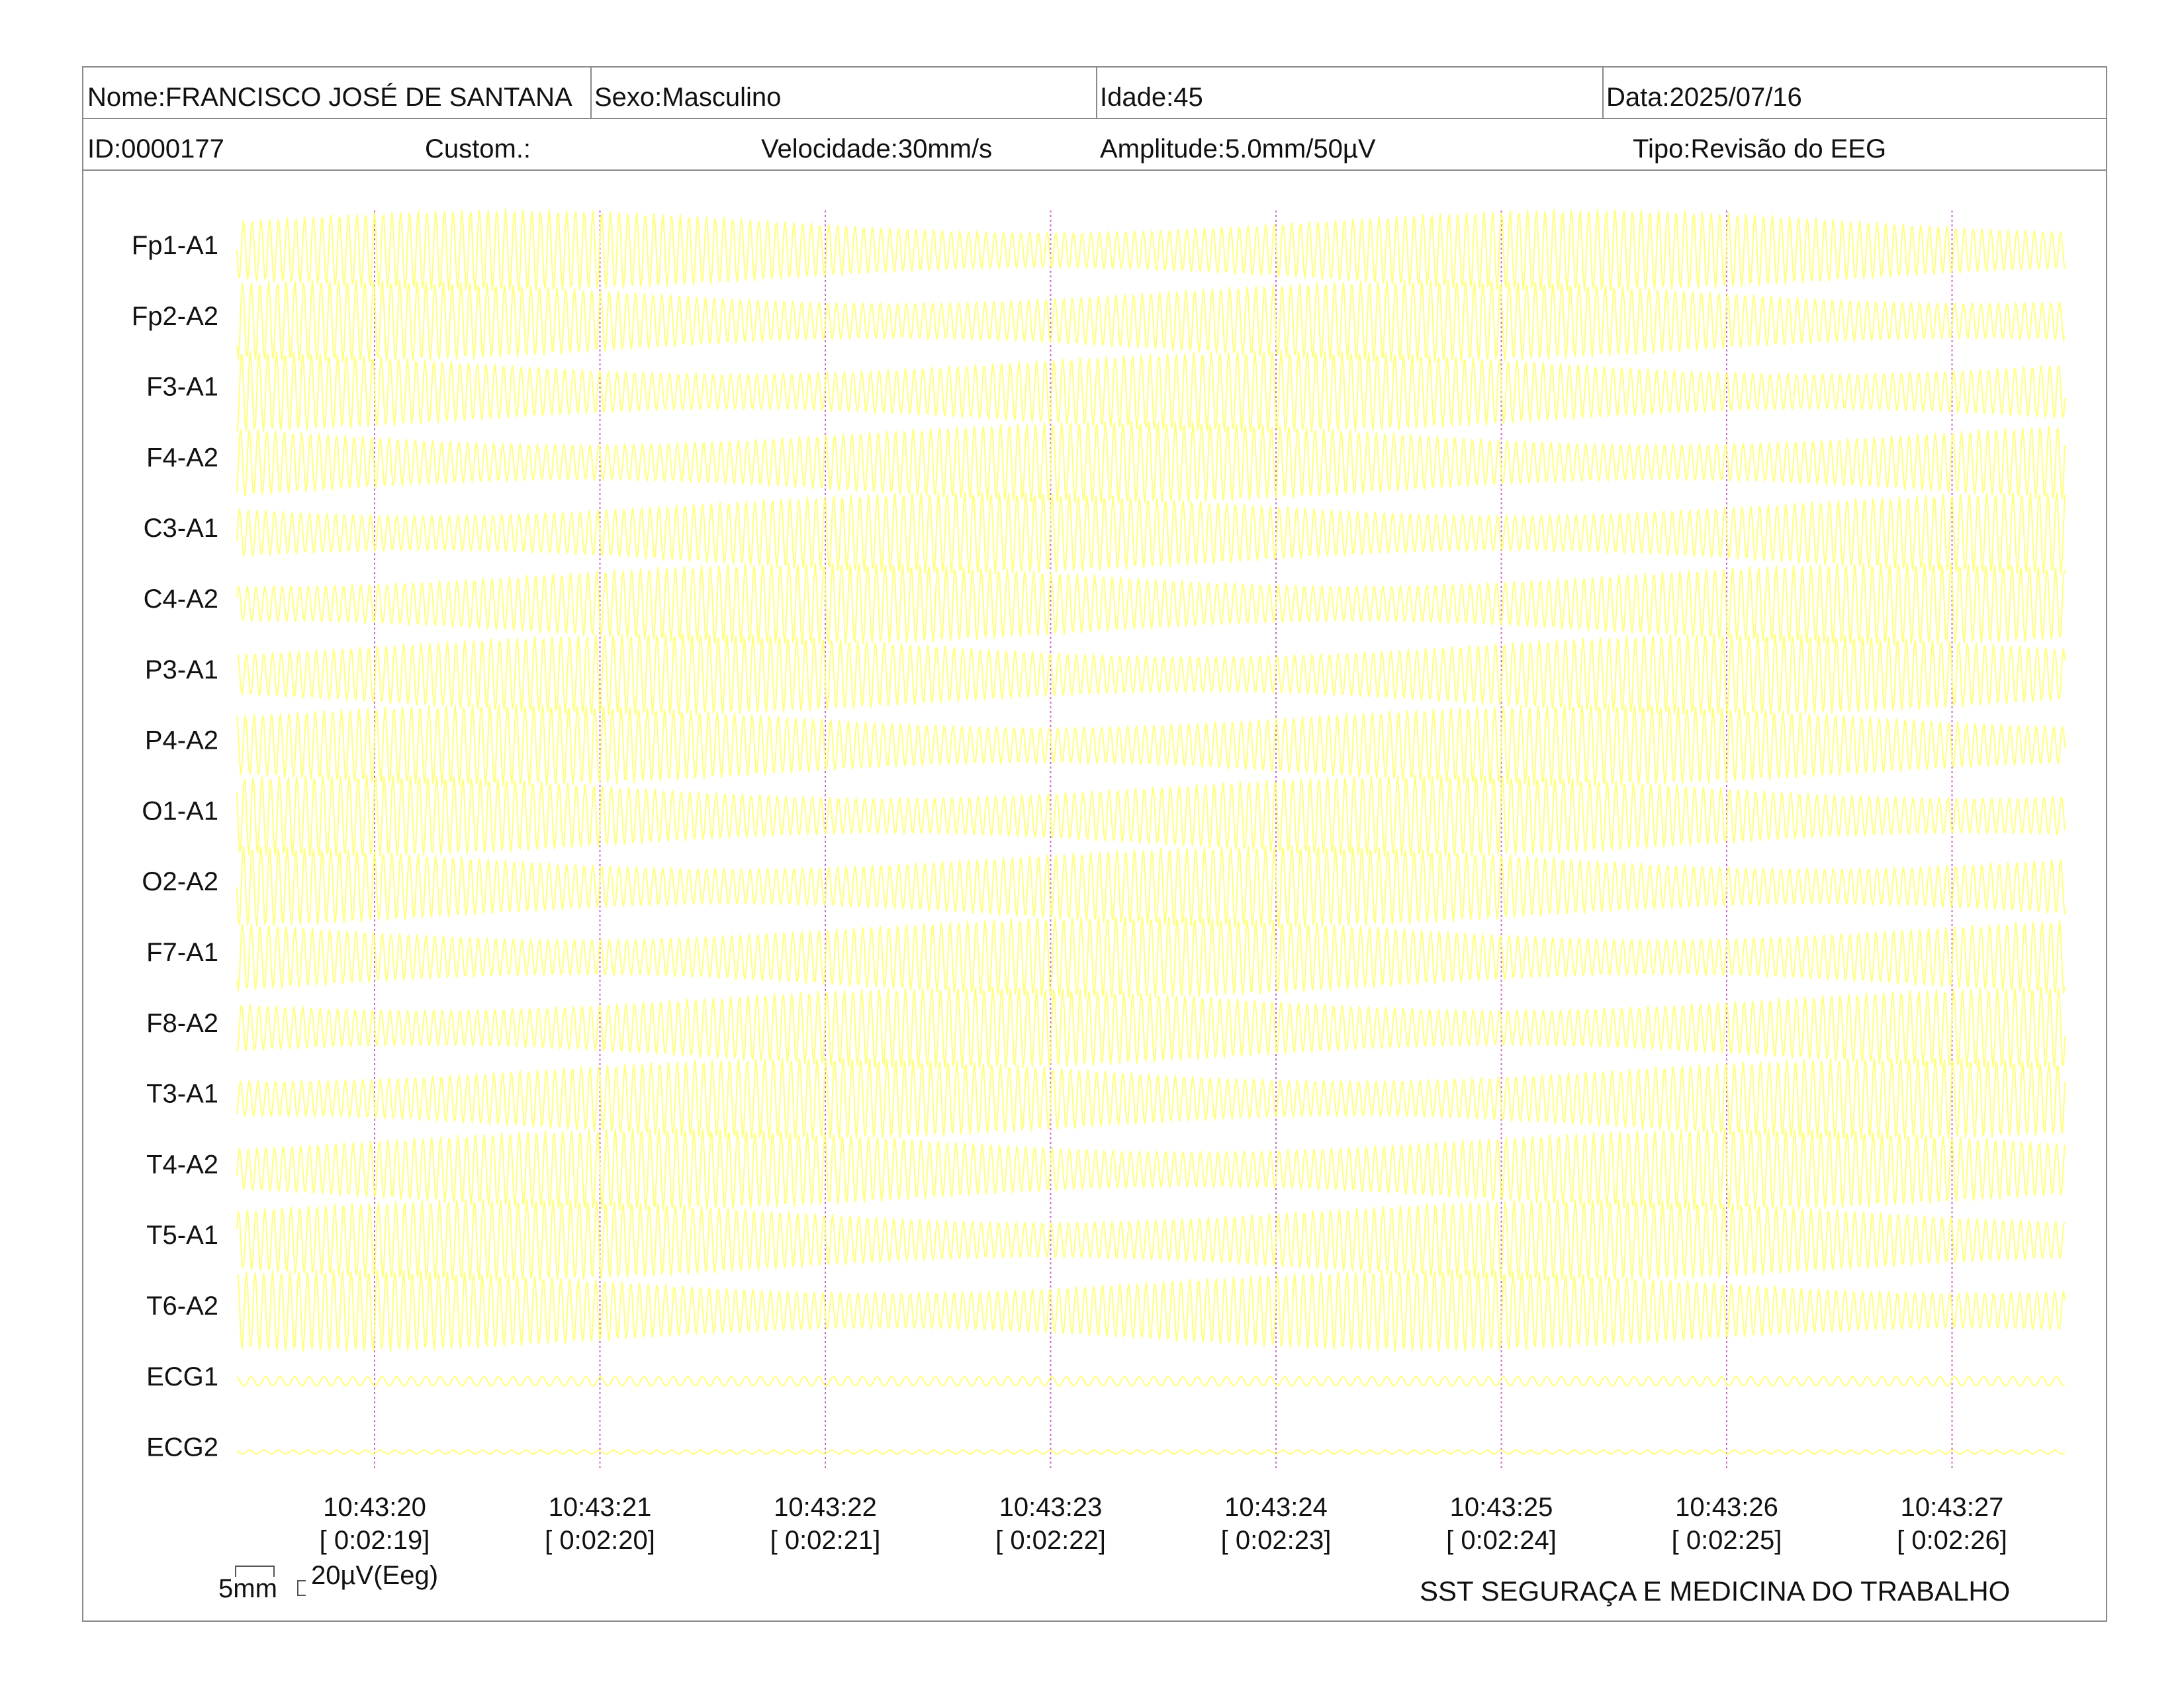 This screenshot has width=2184, height=1688. I want to click on patient-id: ID:0000177, so click(155, 149).